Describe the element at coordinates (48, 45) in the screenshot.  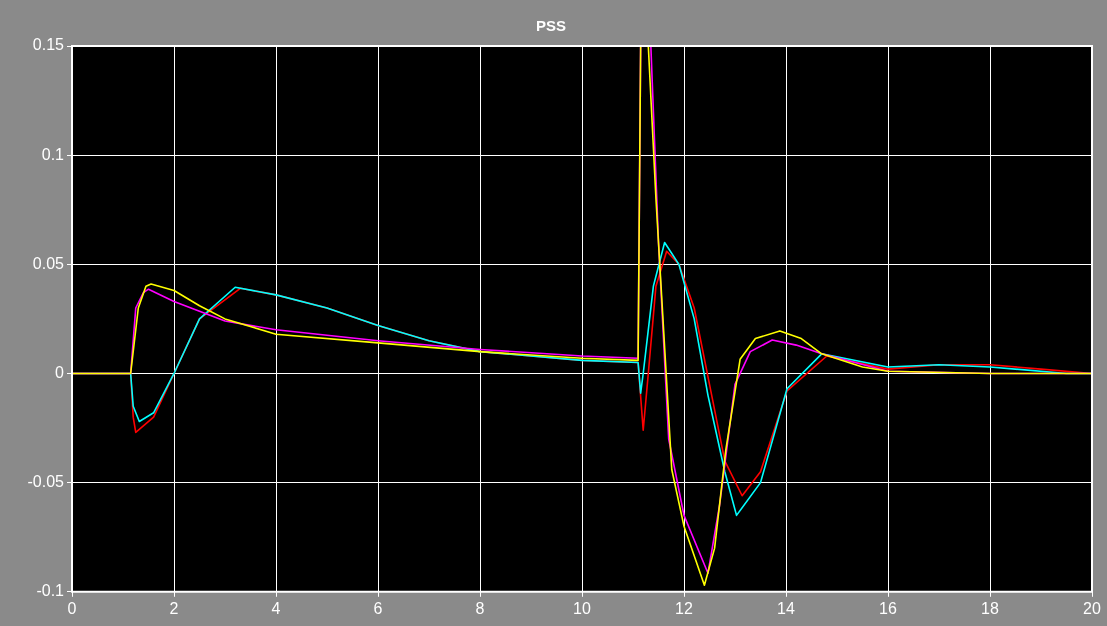
I see `y-tick-label: 0.15` at that location.